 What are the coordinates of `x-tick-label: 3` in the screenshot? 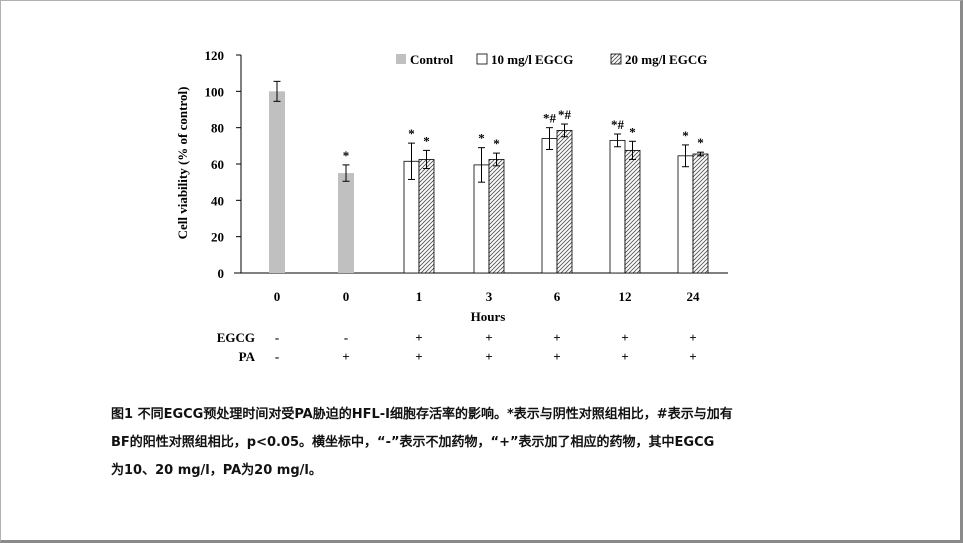 It's located at (489, 296).